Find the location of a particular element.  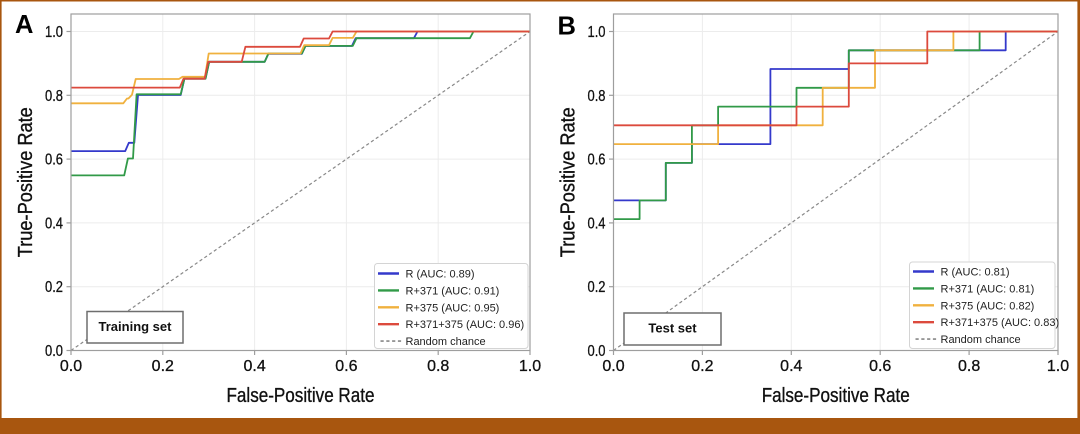

svg-text: Test set is located at coordinates (672, 328).